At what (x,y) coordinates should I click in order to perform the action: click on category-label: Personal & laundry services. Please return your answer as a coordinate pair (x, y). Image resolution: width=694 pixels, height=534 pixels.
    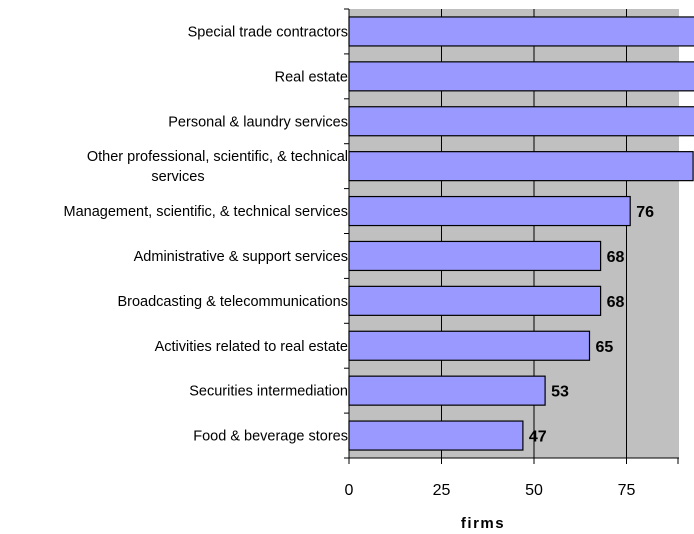
    Looking at the image, I should click on (258, 122).